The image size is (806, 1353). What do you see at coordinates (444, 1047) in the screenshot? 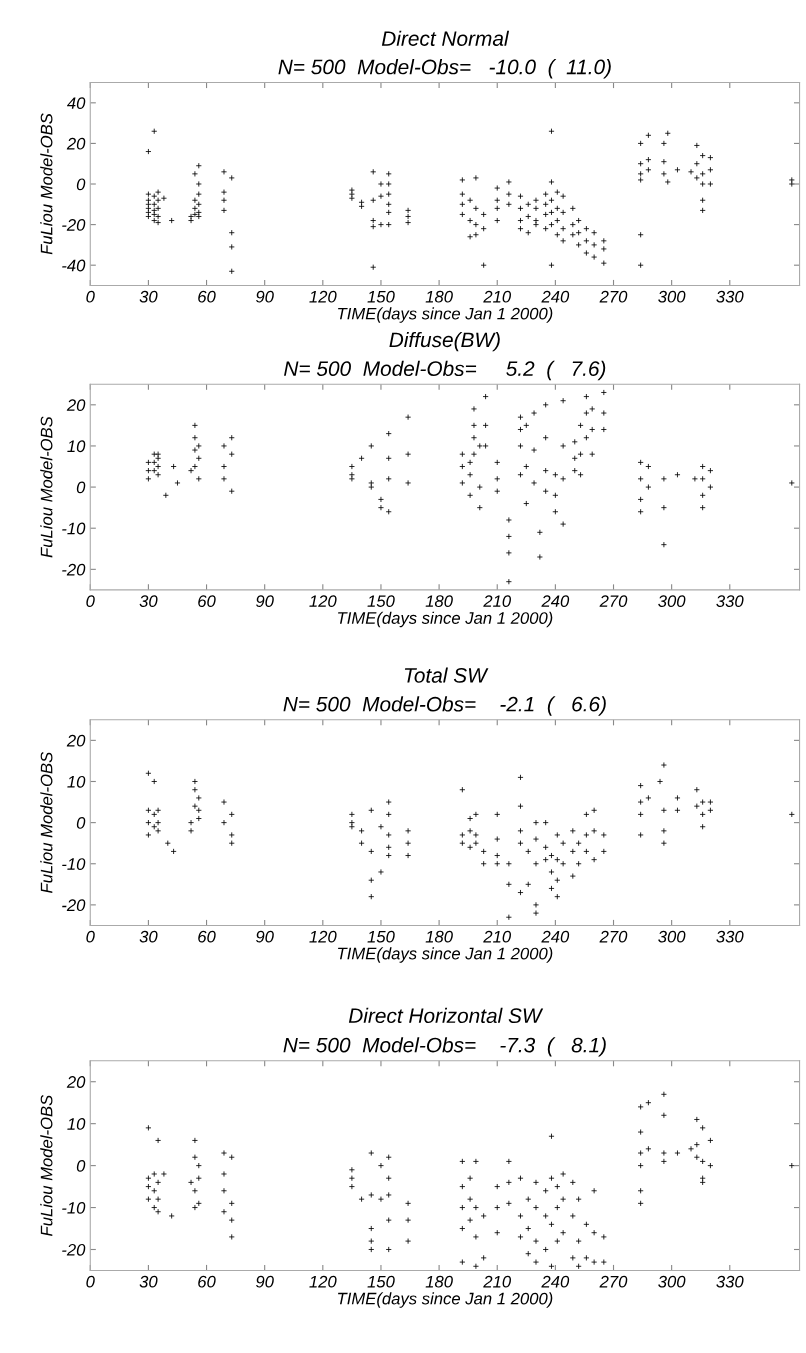
I see `chart-subtitle: N= 500 Model-Obs= -7.3 ( 8.1)` at bounding box center [444, 1047].